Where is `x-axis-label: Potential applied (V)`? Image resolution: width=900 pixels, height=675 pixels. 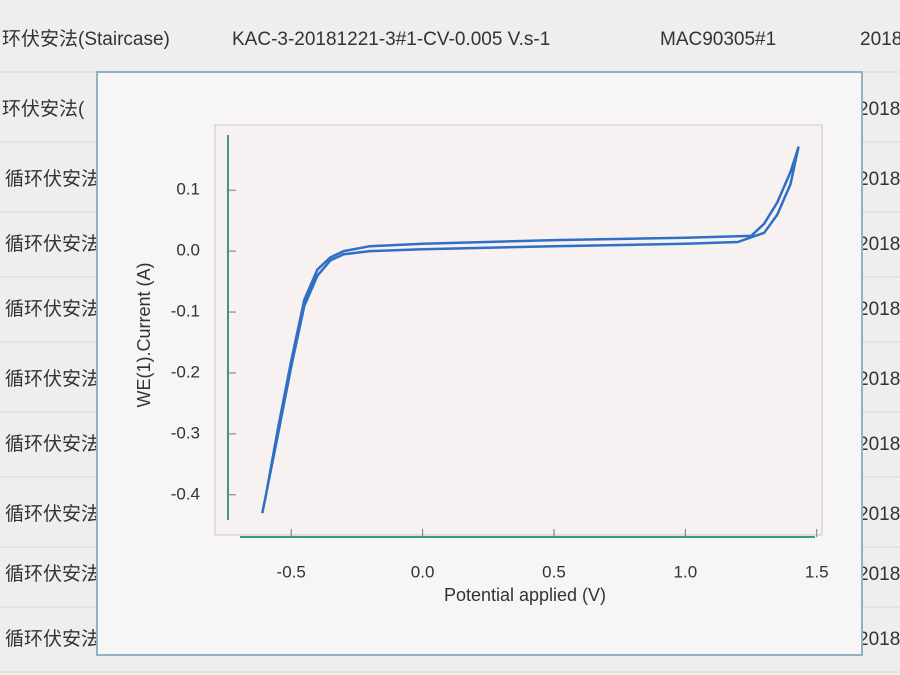 x-axis-label: Potential applied (V) is located at coordinates (525, 595).